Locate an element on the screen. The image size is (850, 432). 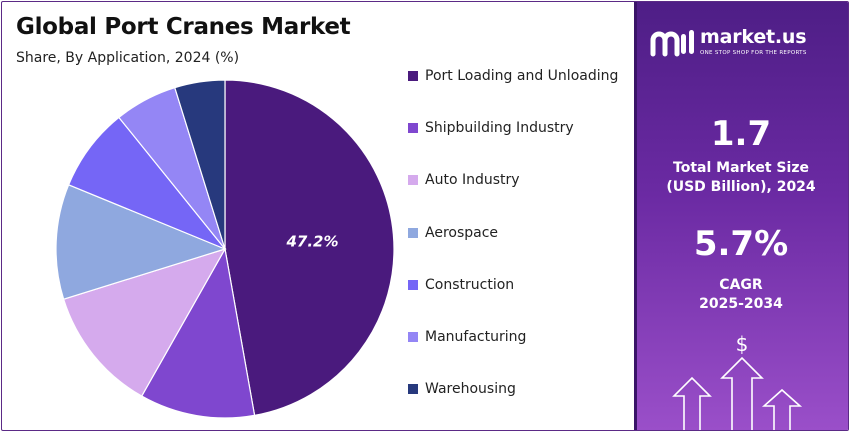
legend-label: Port Loading and Unloading is located at coordinates (522, 76).